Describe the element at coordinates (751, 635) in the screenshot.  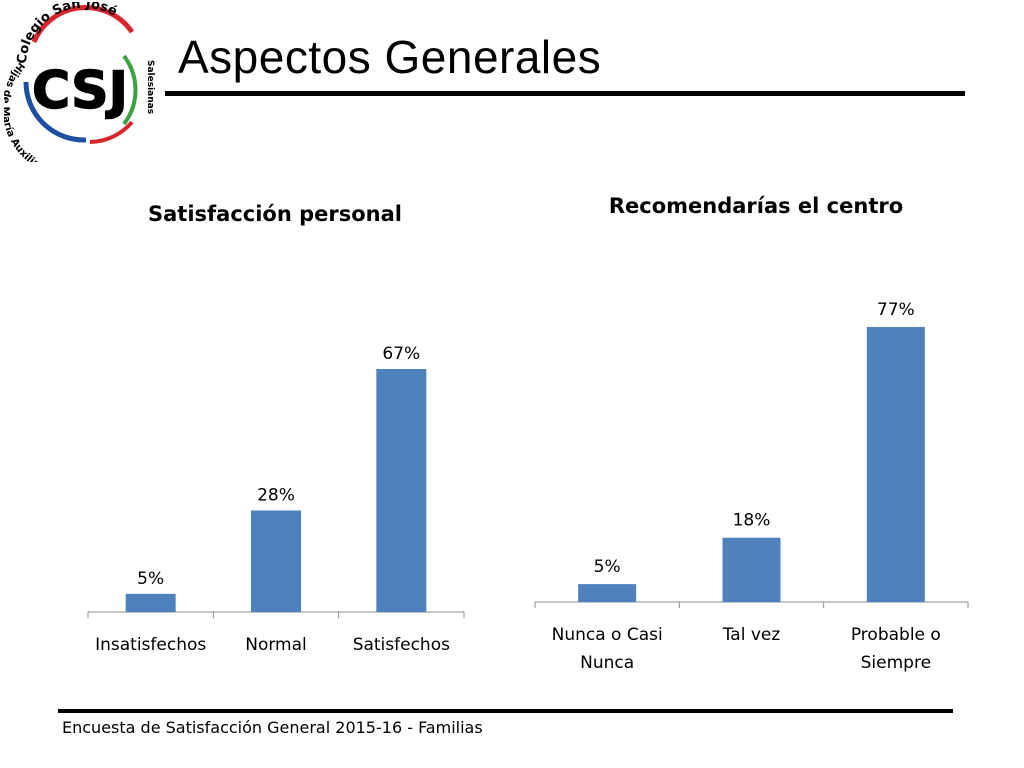
I see `category-label-1: Tal vez` at that location.